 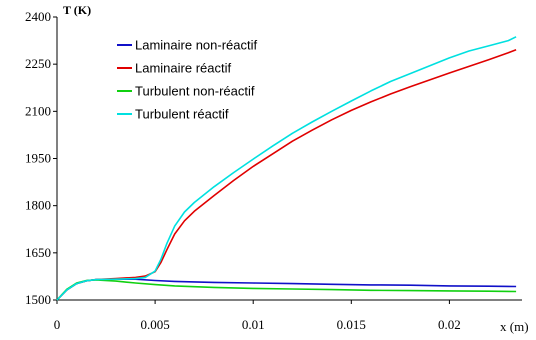 What do you see at coordinates (38, 16) in the screenshot?
I see `y-tick-label: 2400` at bounding box center [38, 16].